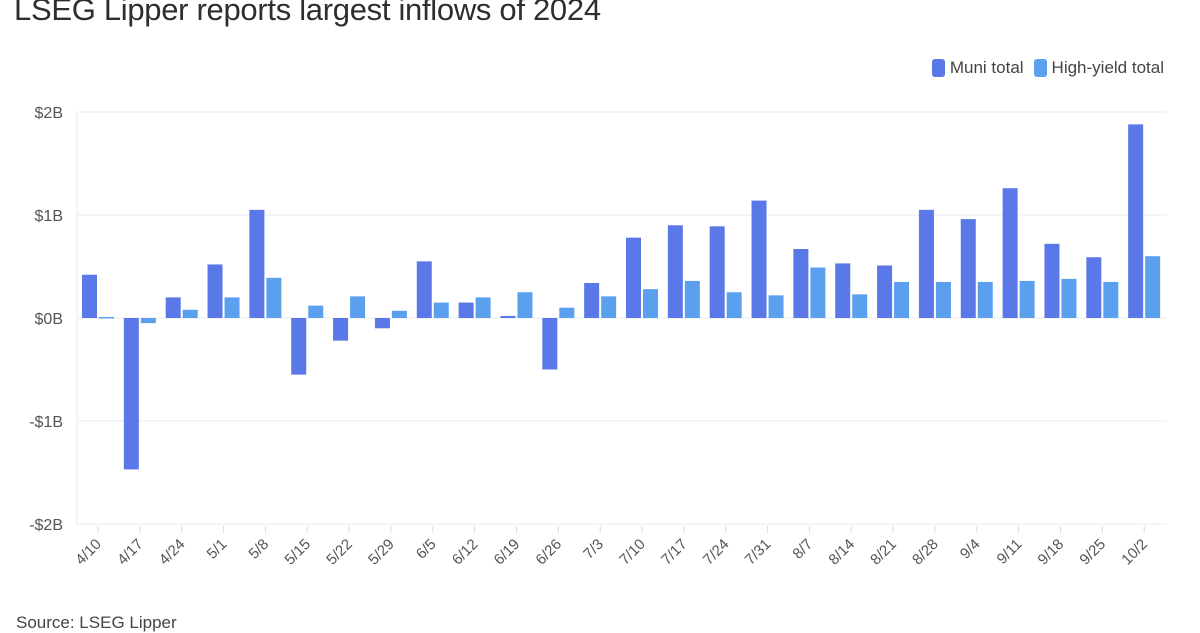  What do you see at coordinates (1107, 67) in the screenshot?
I see `legend-label-high-yield: High-yield total` at bounding box center [1107, 67].